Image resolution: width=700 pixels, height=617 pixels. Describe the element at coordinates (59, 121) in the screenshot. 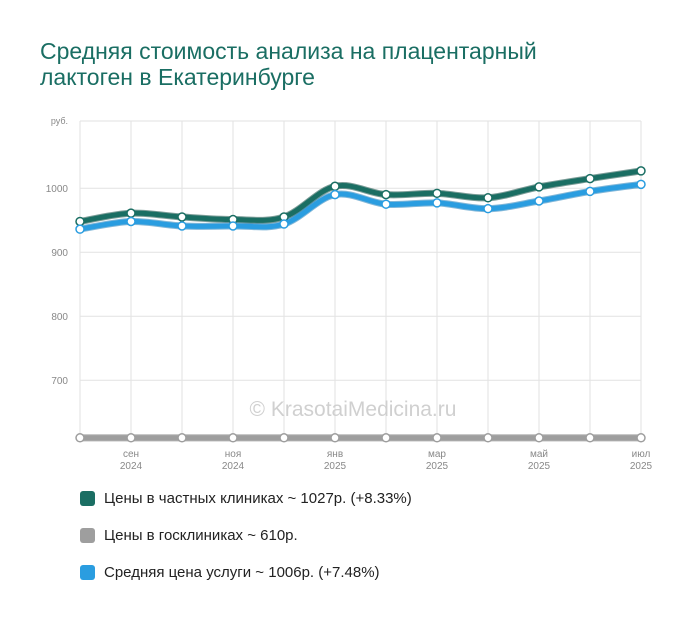

I see `y-axis-label: руб.` at that location.